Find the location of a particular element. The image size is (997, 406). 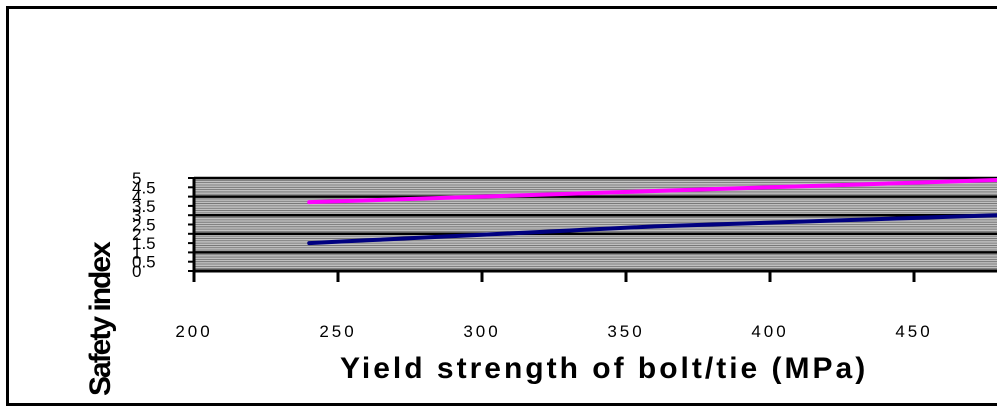

y-tick-label: 4 is located at coordinates (136, 197).